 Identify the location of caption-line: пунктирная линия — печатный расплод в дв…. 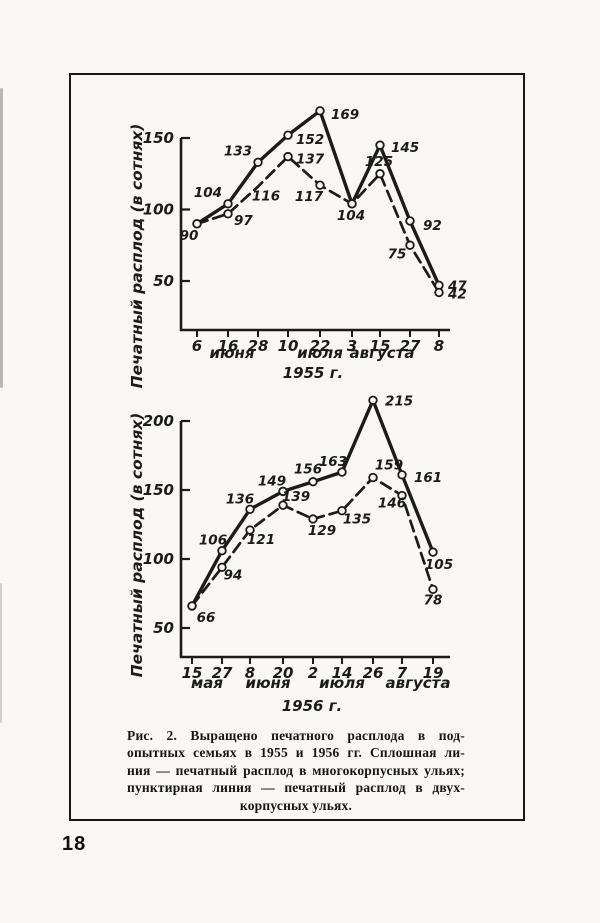
(296, 788).